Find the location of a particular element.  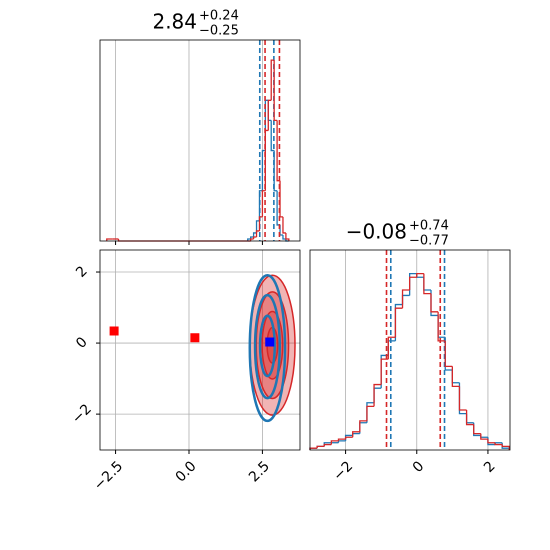

x-tick-label: 0 is located at coordinates (419, 467).